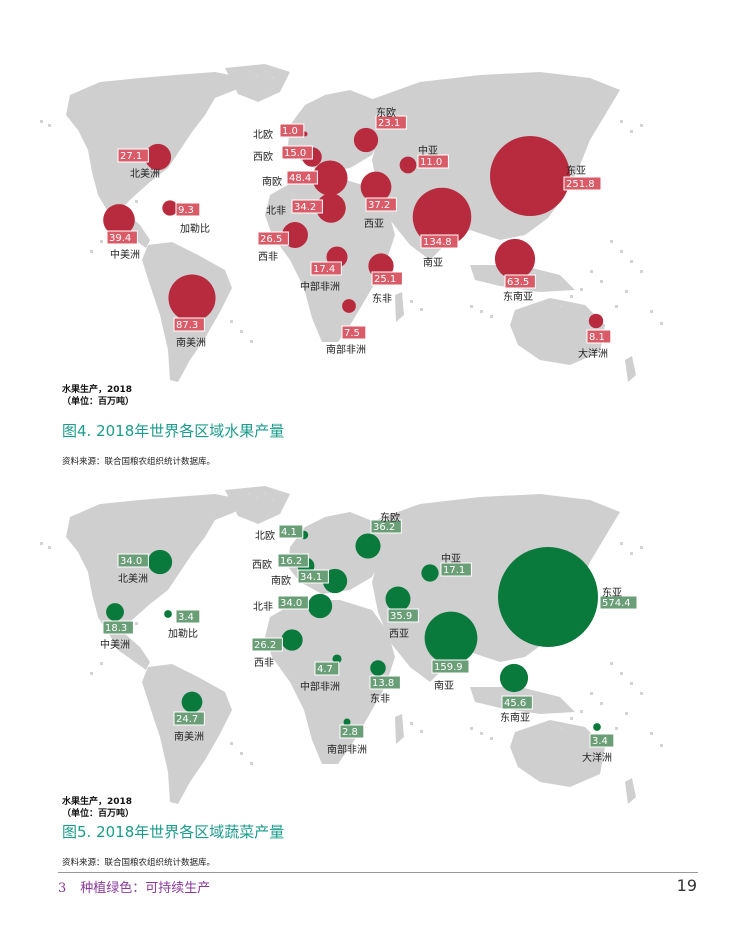  Describe the element at coordinates (98, 396) in the screenshot. I see `fruit-legend: 水果生产，2018 （单位：百万吨）` at that location.